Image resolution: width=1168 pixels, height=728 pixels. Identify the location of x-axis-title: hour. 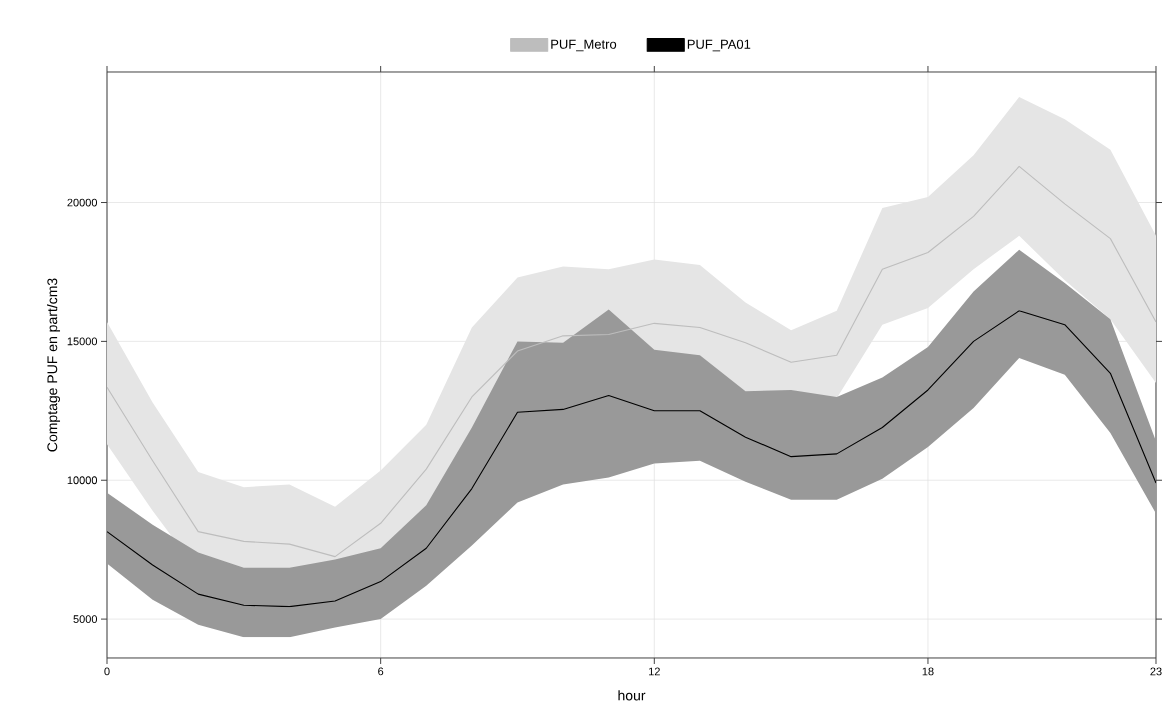
(632, 695).